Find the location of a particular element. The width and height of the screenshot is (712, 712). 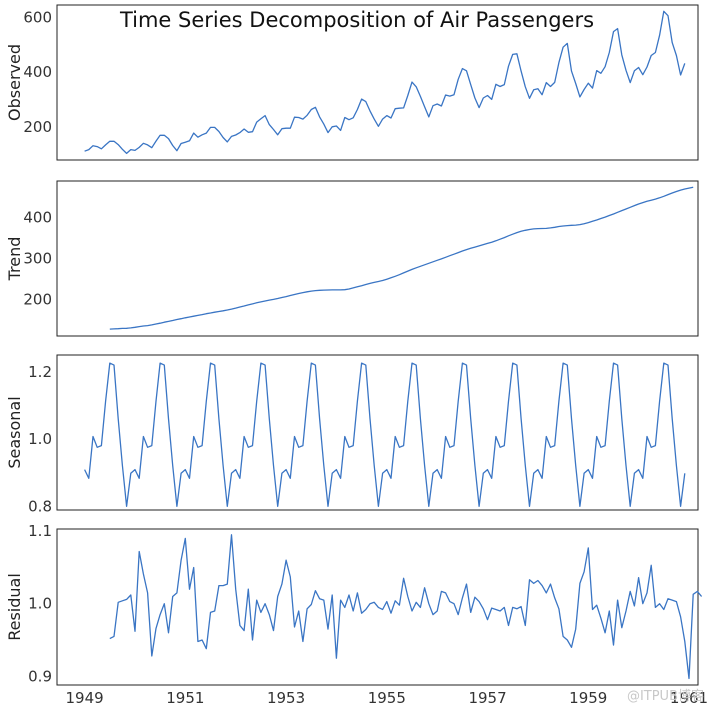

y-tick-label: 300 is located at coordinates (37, 259).